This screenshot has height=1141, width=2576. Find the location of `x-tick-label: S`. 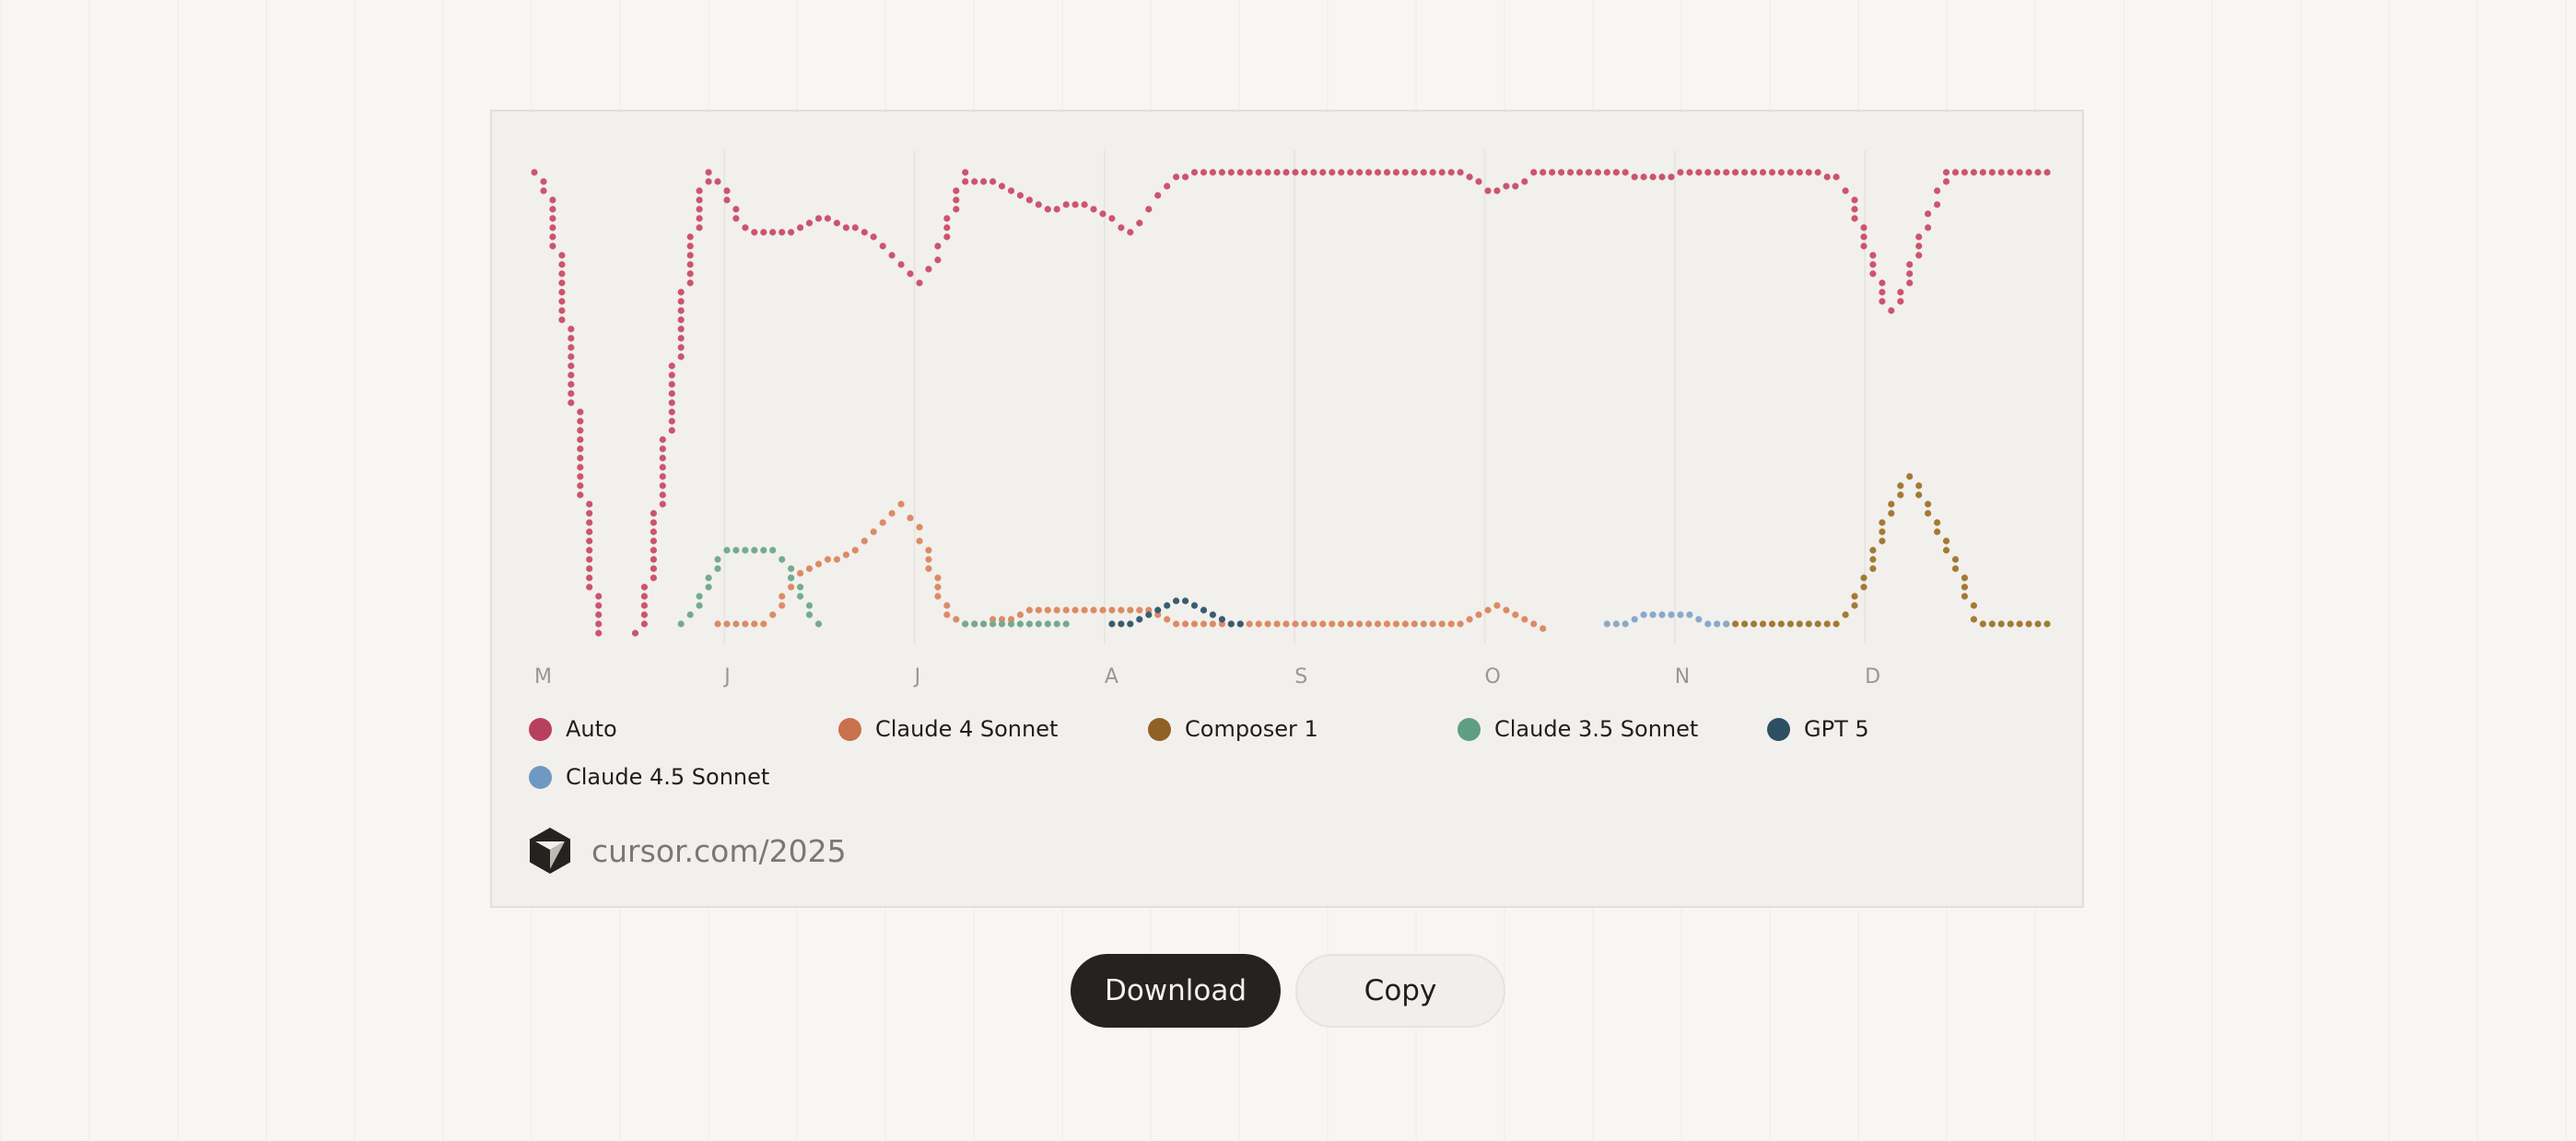

x-tick-label: S is located at coordinates (1300, 676).